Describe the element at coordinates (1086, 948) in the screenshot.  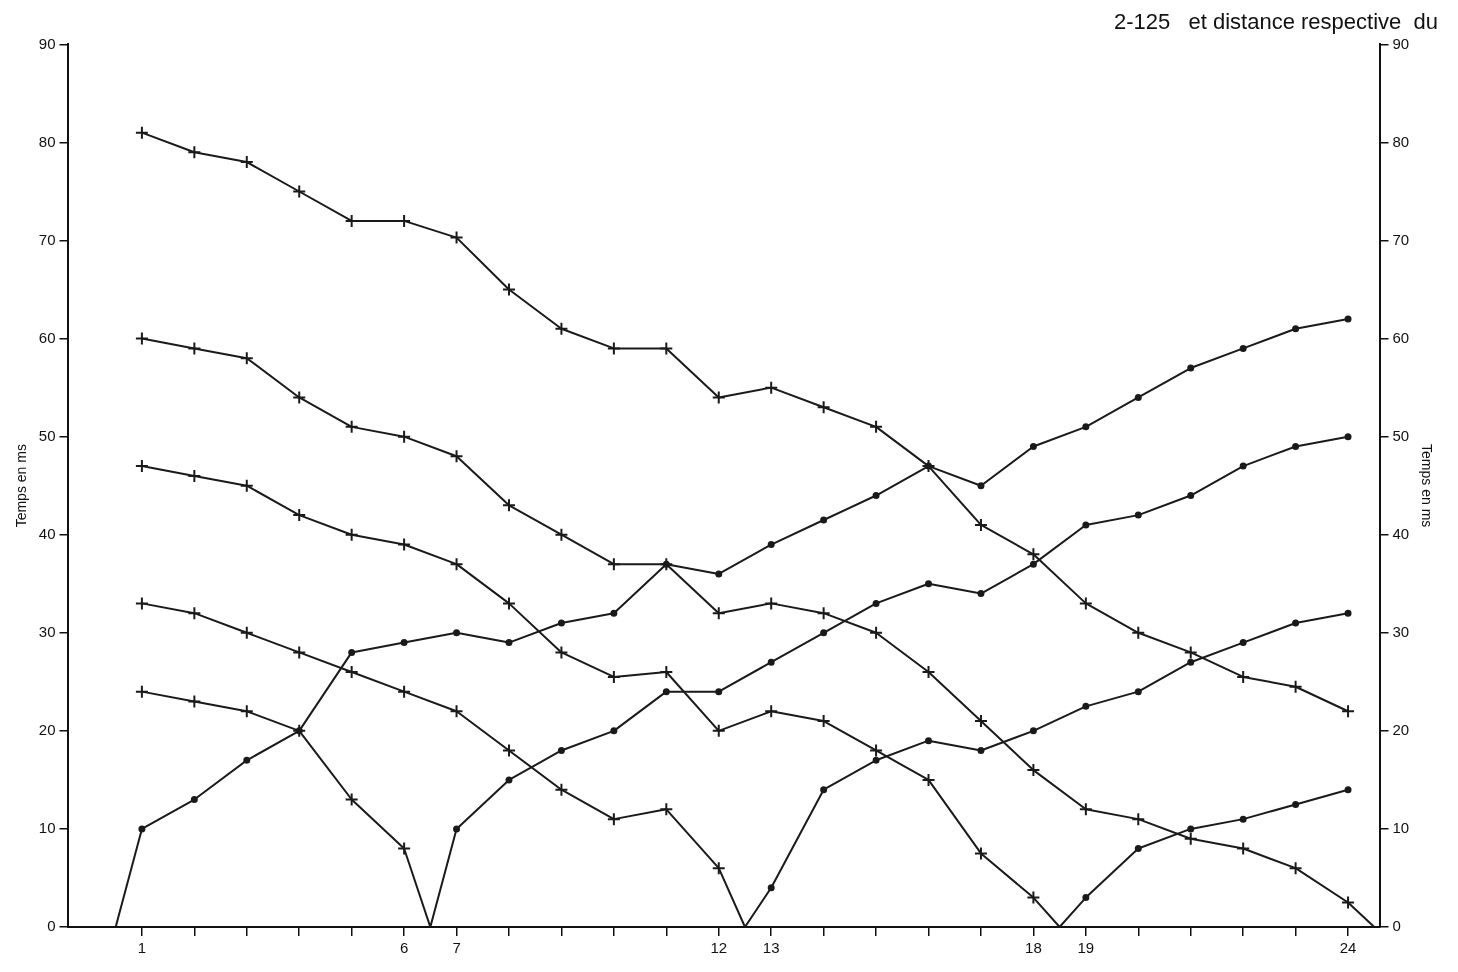
I see `x-tick-label: 19` at that location.